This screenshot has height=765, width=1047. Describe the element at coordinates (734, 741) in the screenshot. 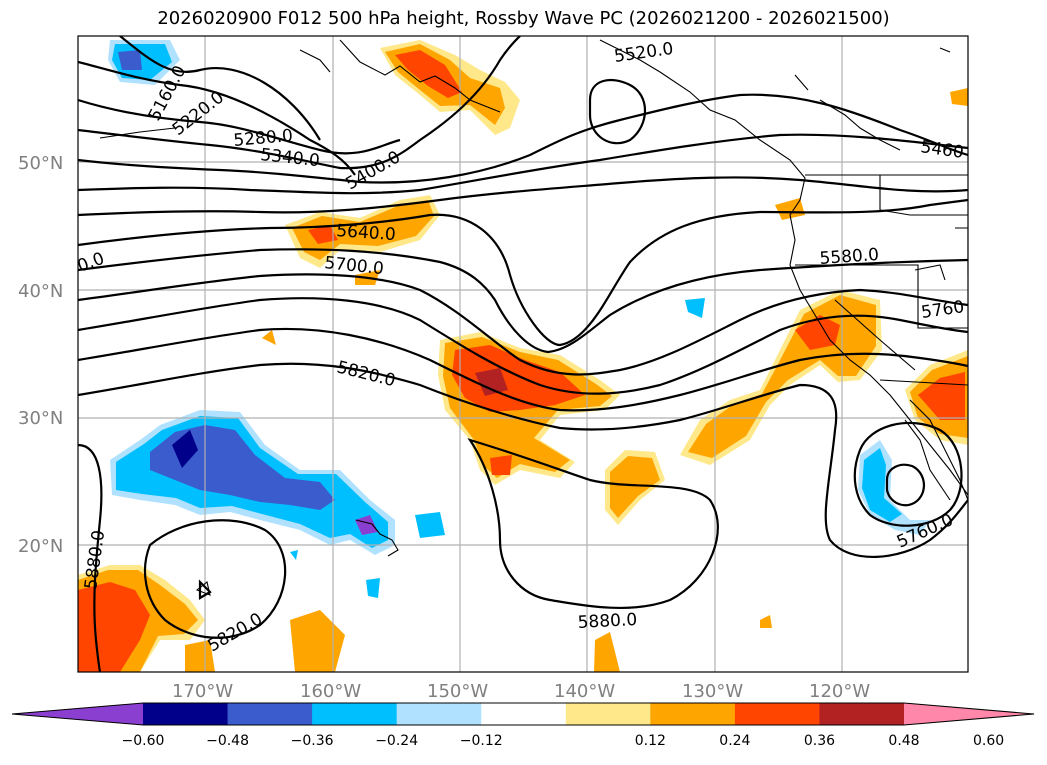

I see `colorbar-tick-label: 0.24` at that location.